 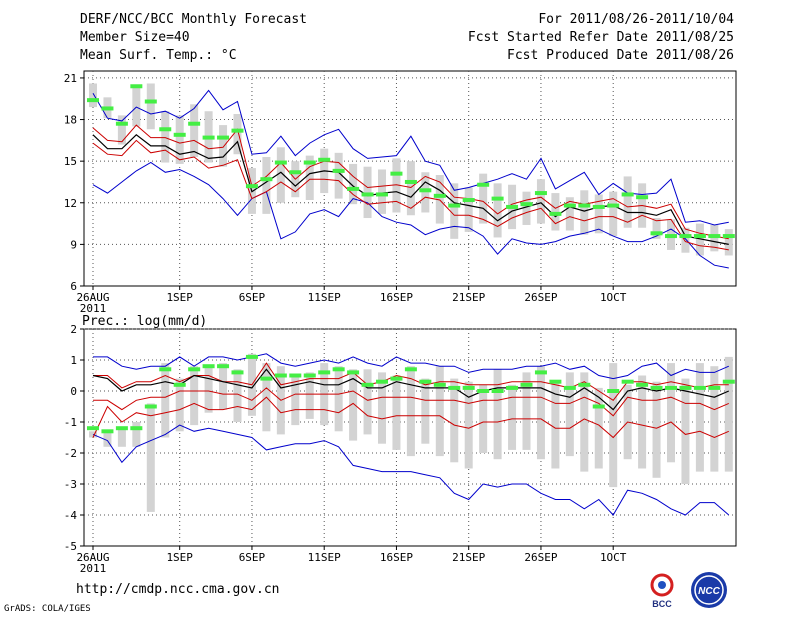 I want to click on y-tick-label: 0, so click(x=73, y=391).